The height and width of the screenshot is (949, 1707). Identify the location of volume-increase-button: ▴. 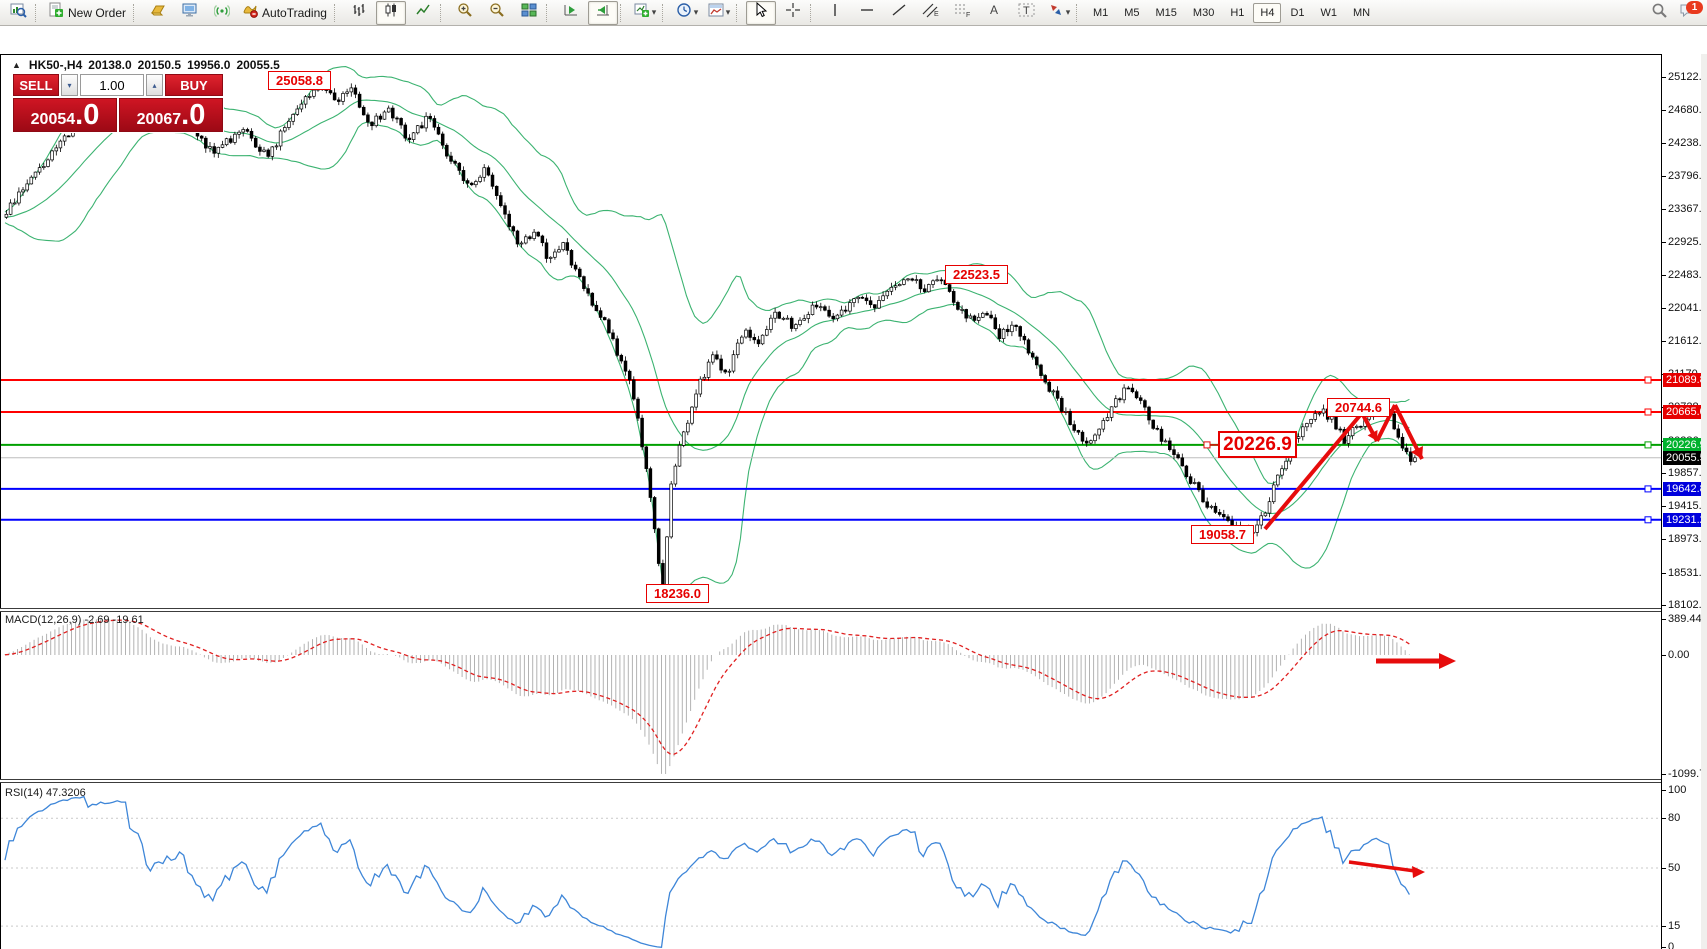
(154, 85).